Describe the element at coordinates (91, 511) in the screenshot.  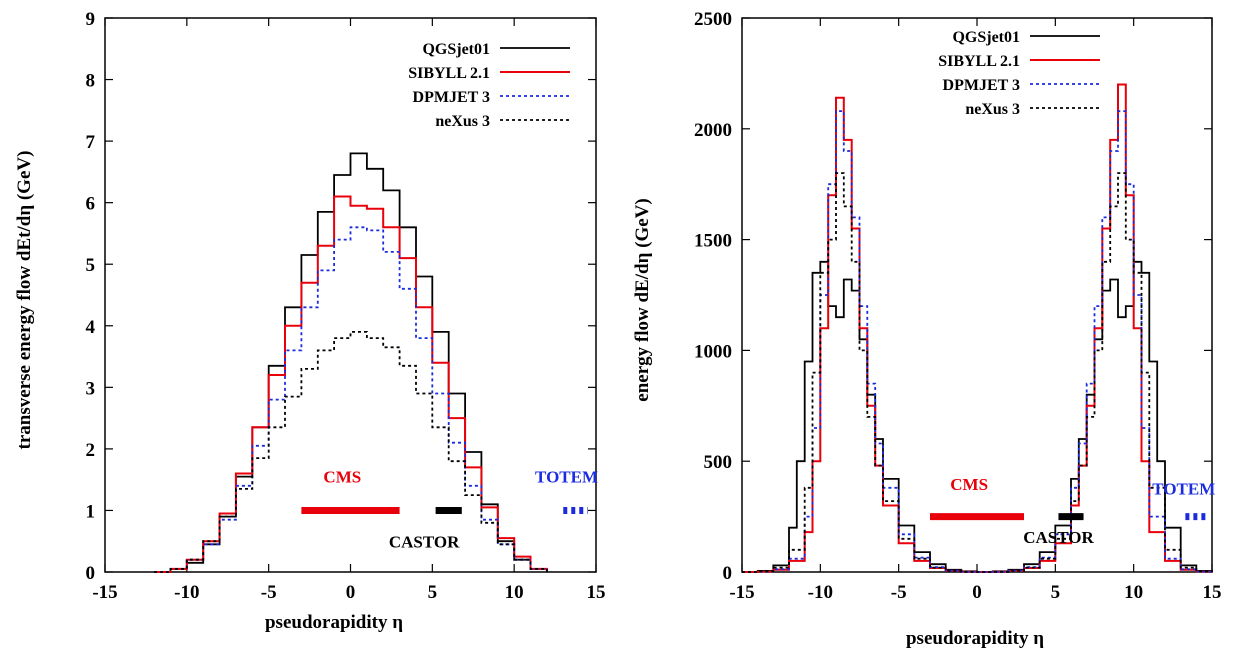
I see `left-y-tick-label: 1` at that location.